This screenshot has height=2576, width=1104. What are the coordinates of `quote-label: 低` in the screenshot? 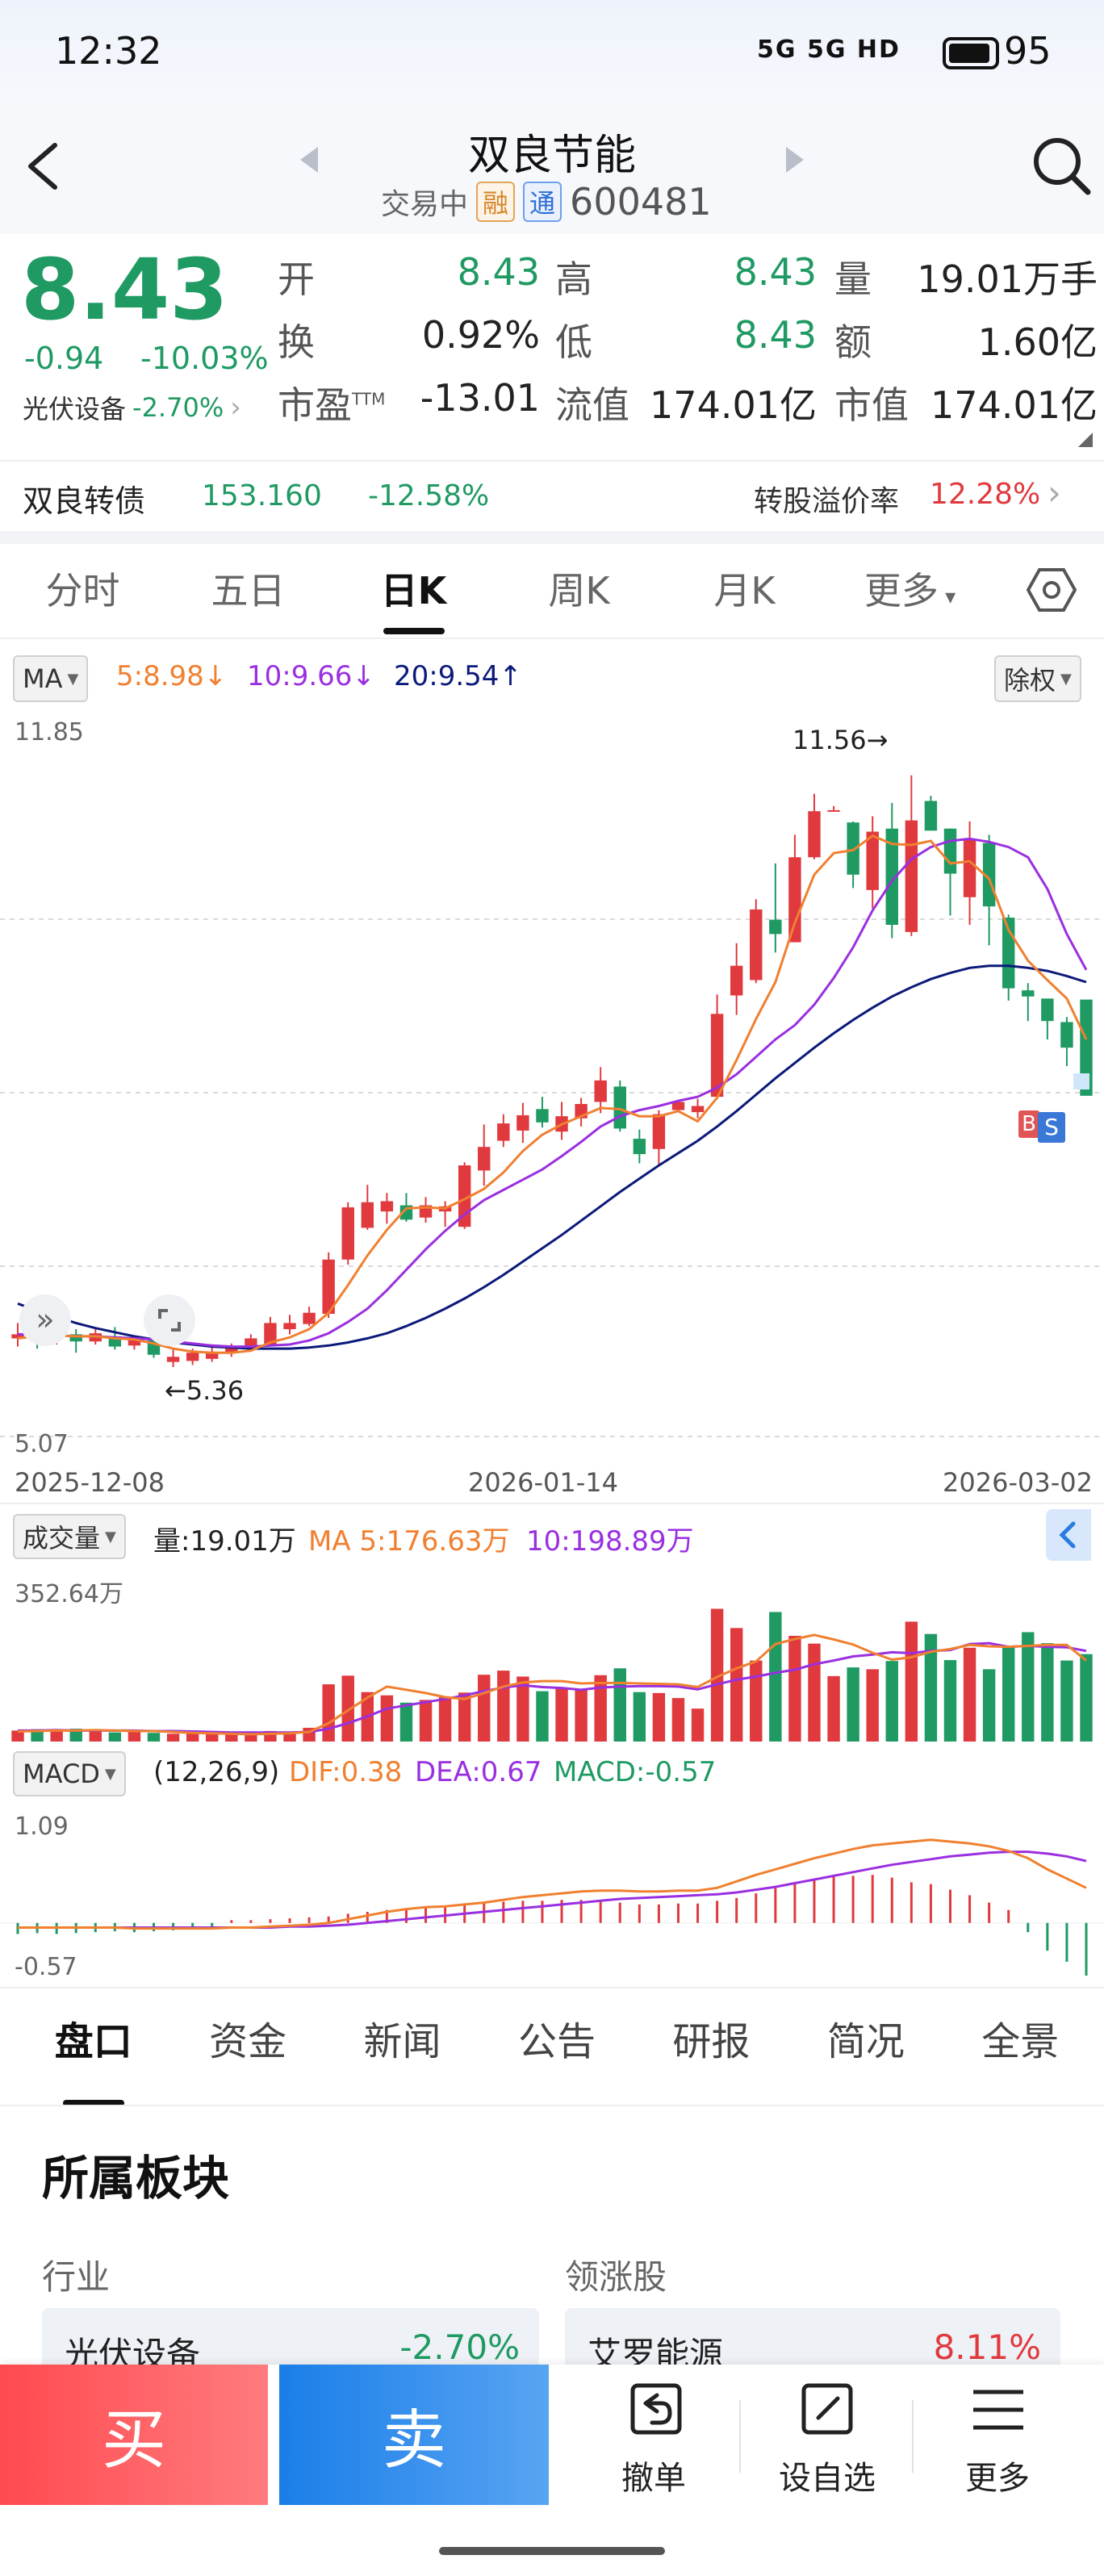 It's located at (573, 342).